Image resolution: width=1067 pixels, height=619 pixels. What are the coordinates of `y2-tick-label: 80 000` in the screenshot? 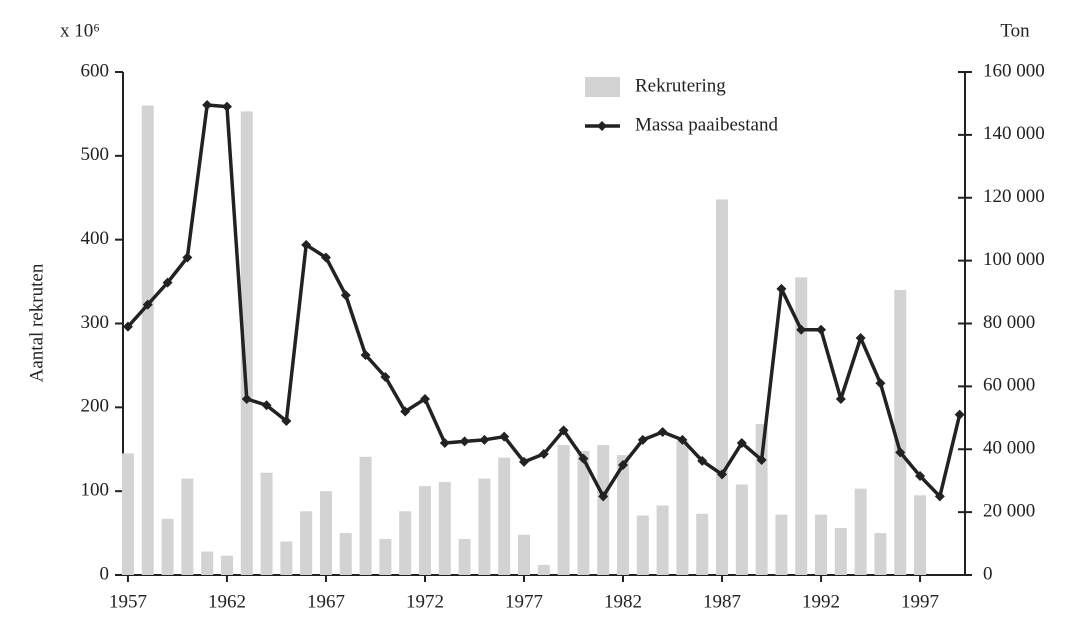 It's located at (1009, 322).